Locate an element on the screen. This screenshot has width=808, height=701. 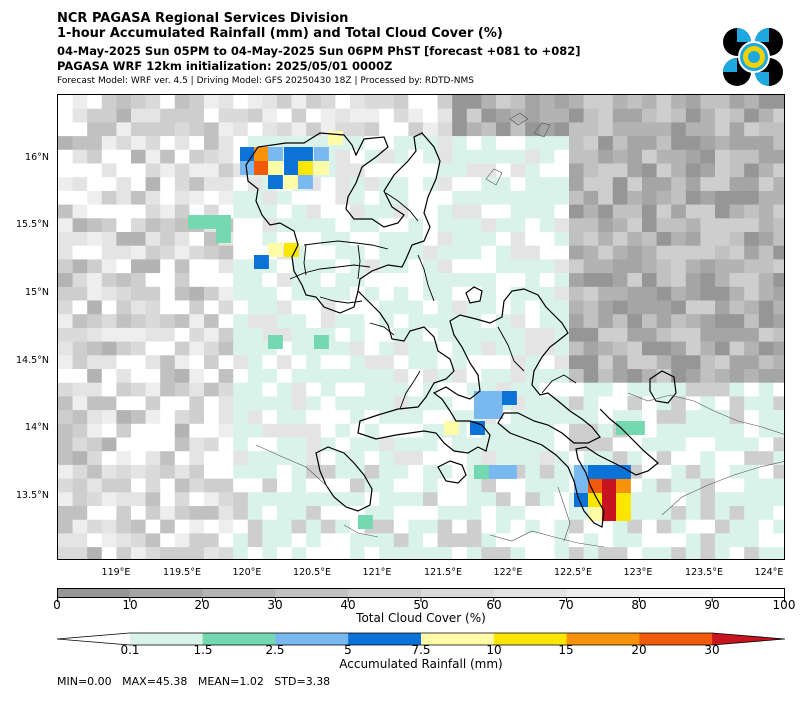
lat-label-16: 16°N is located at coordinates (37, 157).